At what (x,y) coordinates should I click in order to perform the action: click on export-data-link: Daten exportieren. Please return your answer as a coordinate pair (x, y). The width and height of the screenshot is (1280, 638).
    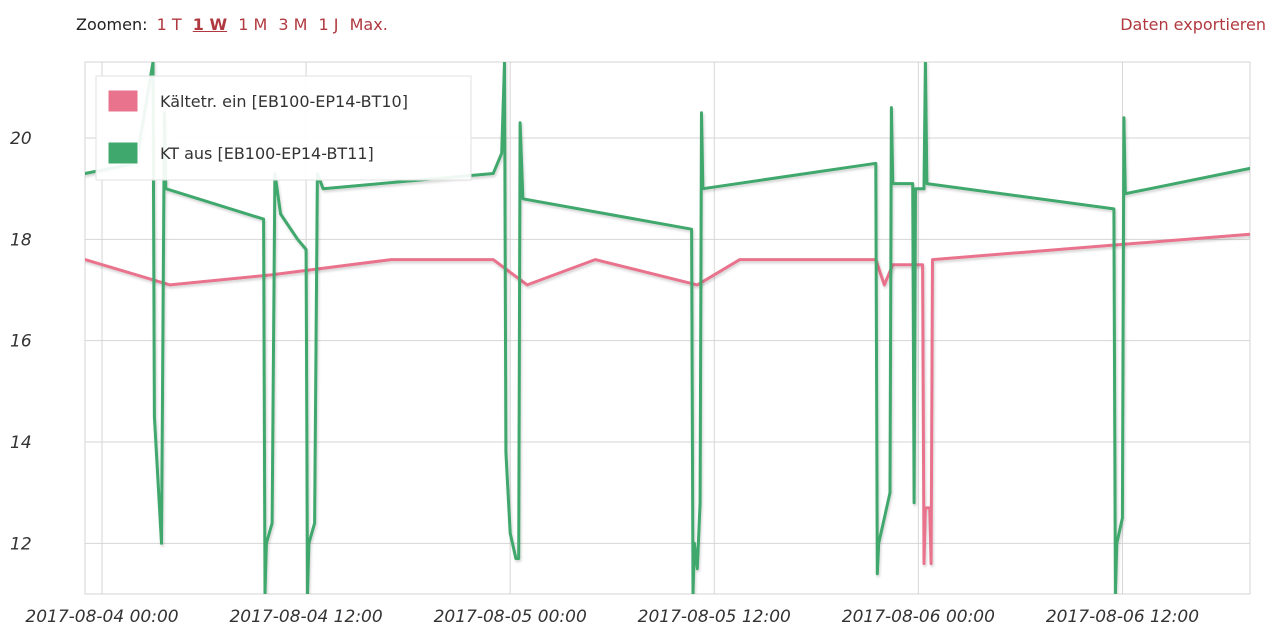
    Looking at the image, I should click on (1193, 24).